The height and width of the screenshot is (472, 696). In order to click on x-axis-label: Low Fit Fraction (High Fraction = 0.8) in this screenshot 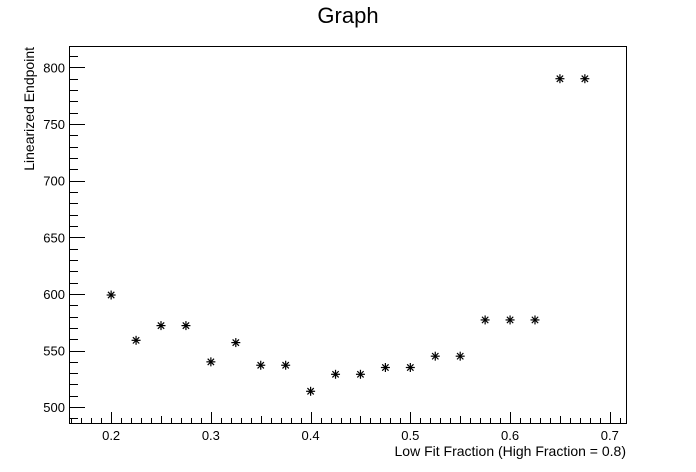, I will do `click(510, 451)`.